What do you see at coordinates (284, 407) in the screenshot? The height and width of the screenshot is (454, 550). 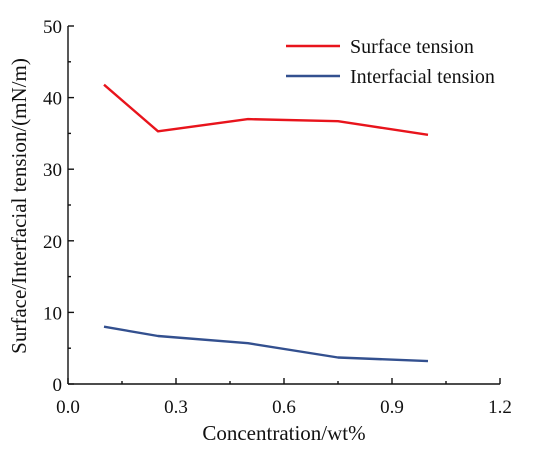 I see `x-tick-label: 0.6` at bounding box center [284, 407].